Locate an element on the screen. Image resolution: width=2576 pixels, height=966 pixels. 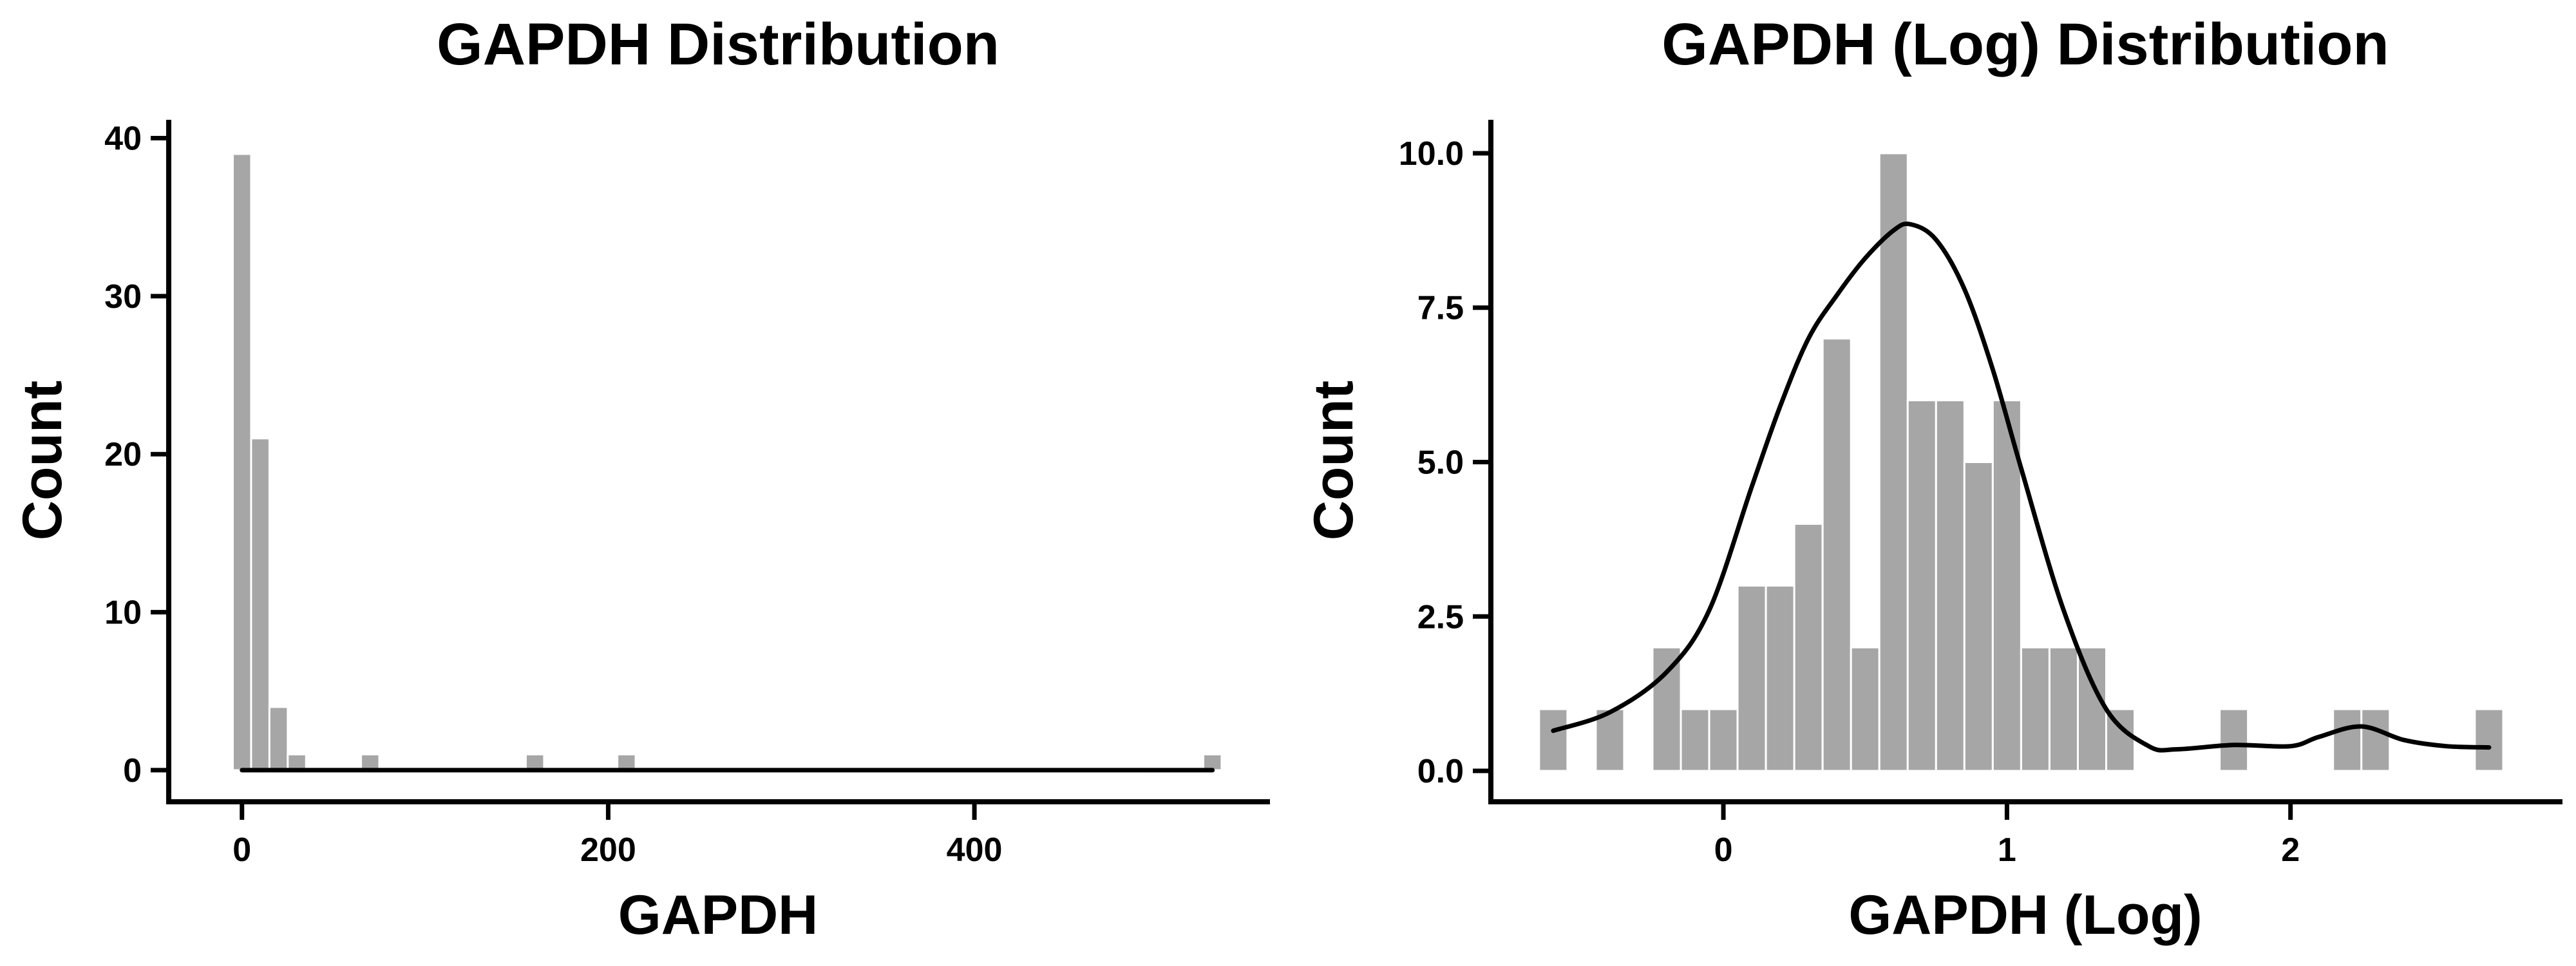
y-tick-label: 7.5 is located at coordinates (1440, 309).